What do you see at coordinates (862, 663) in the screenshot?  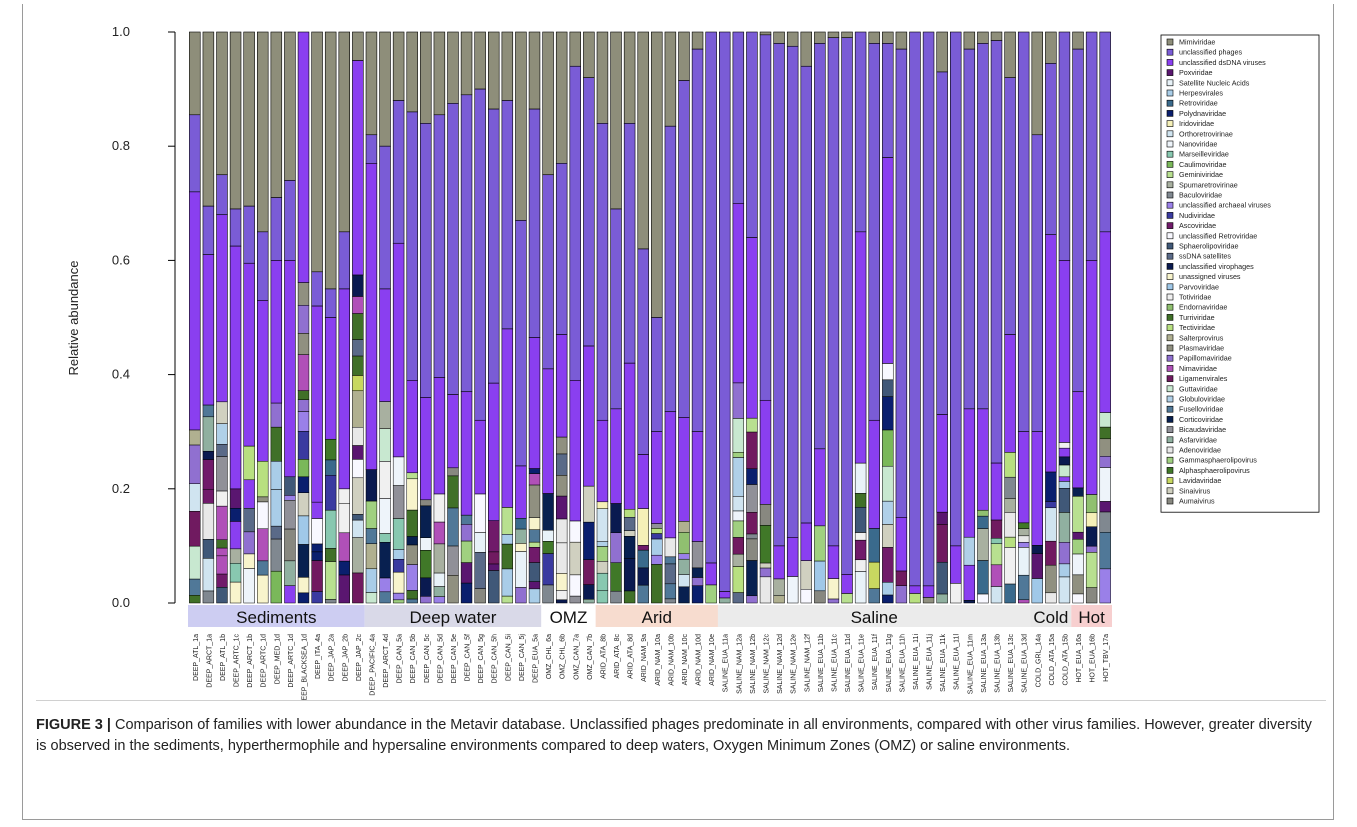 I see `x-tick-label: SALINE_EUA_11e` at bounding box center [862, 663].